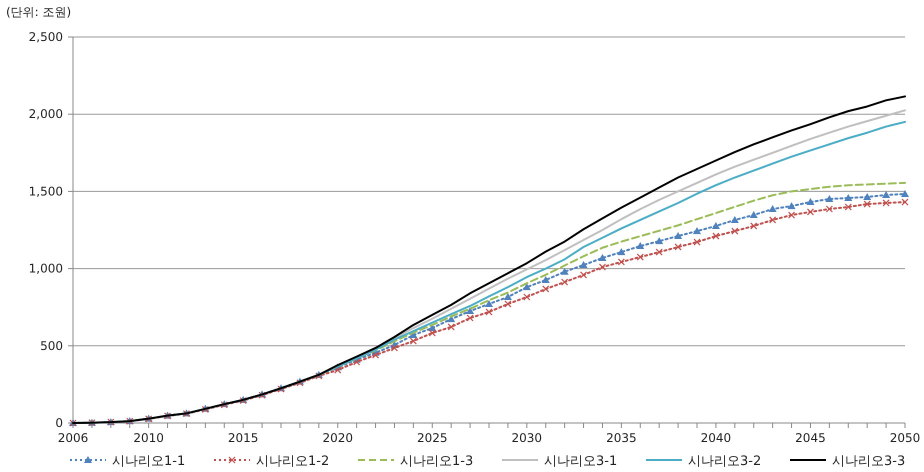  What do you see at coordinates (45, 191) in the screenshot?
I see `y-tick-label: 1,500` at bounding box center [45, 191].